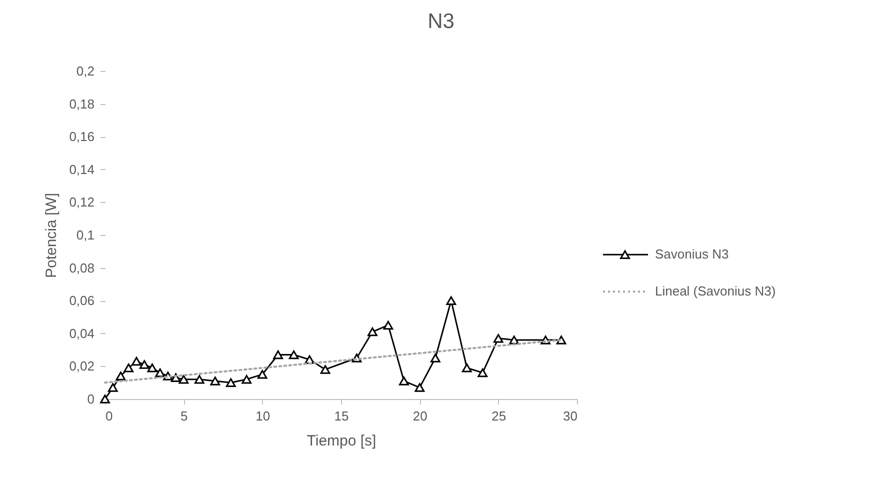 The width and height of the screenshot is (883, 478). I want to click on y-tick-label: 0,02, so click(81, 366).